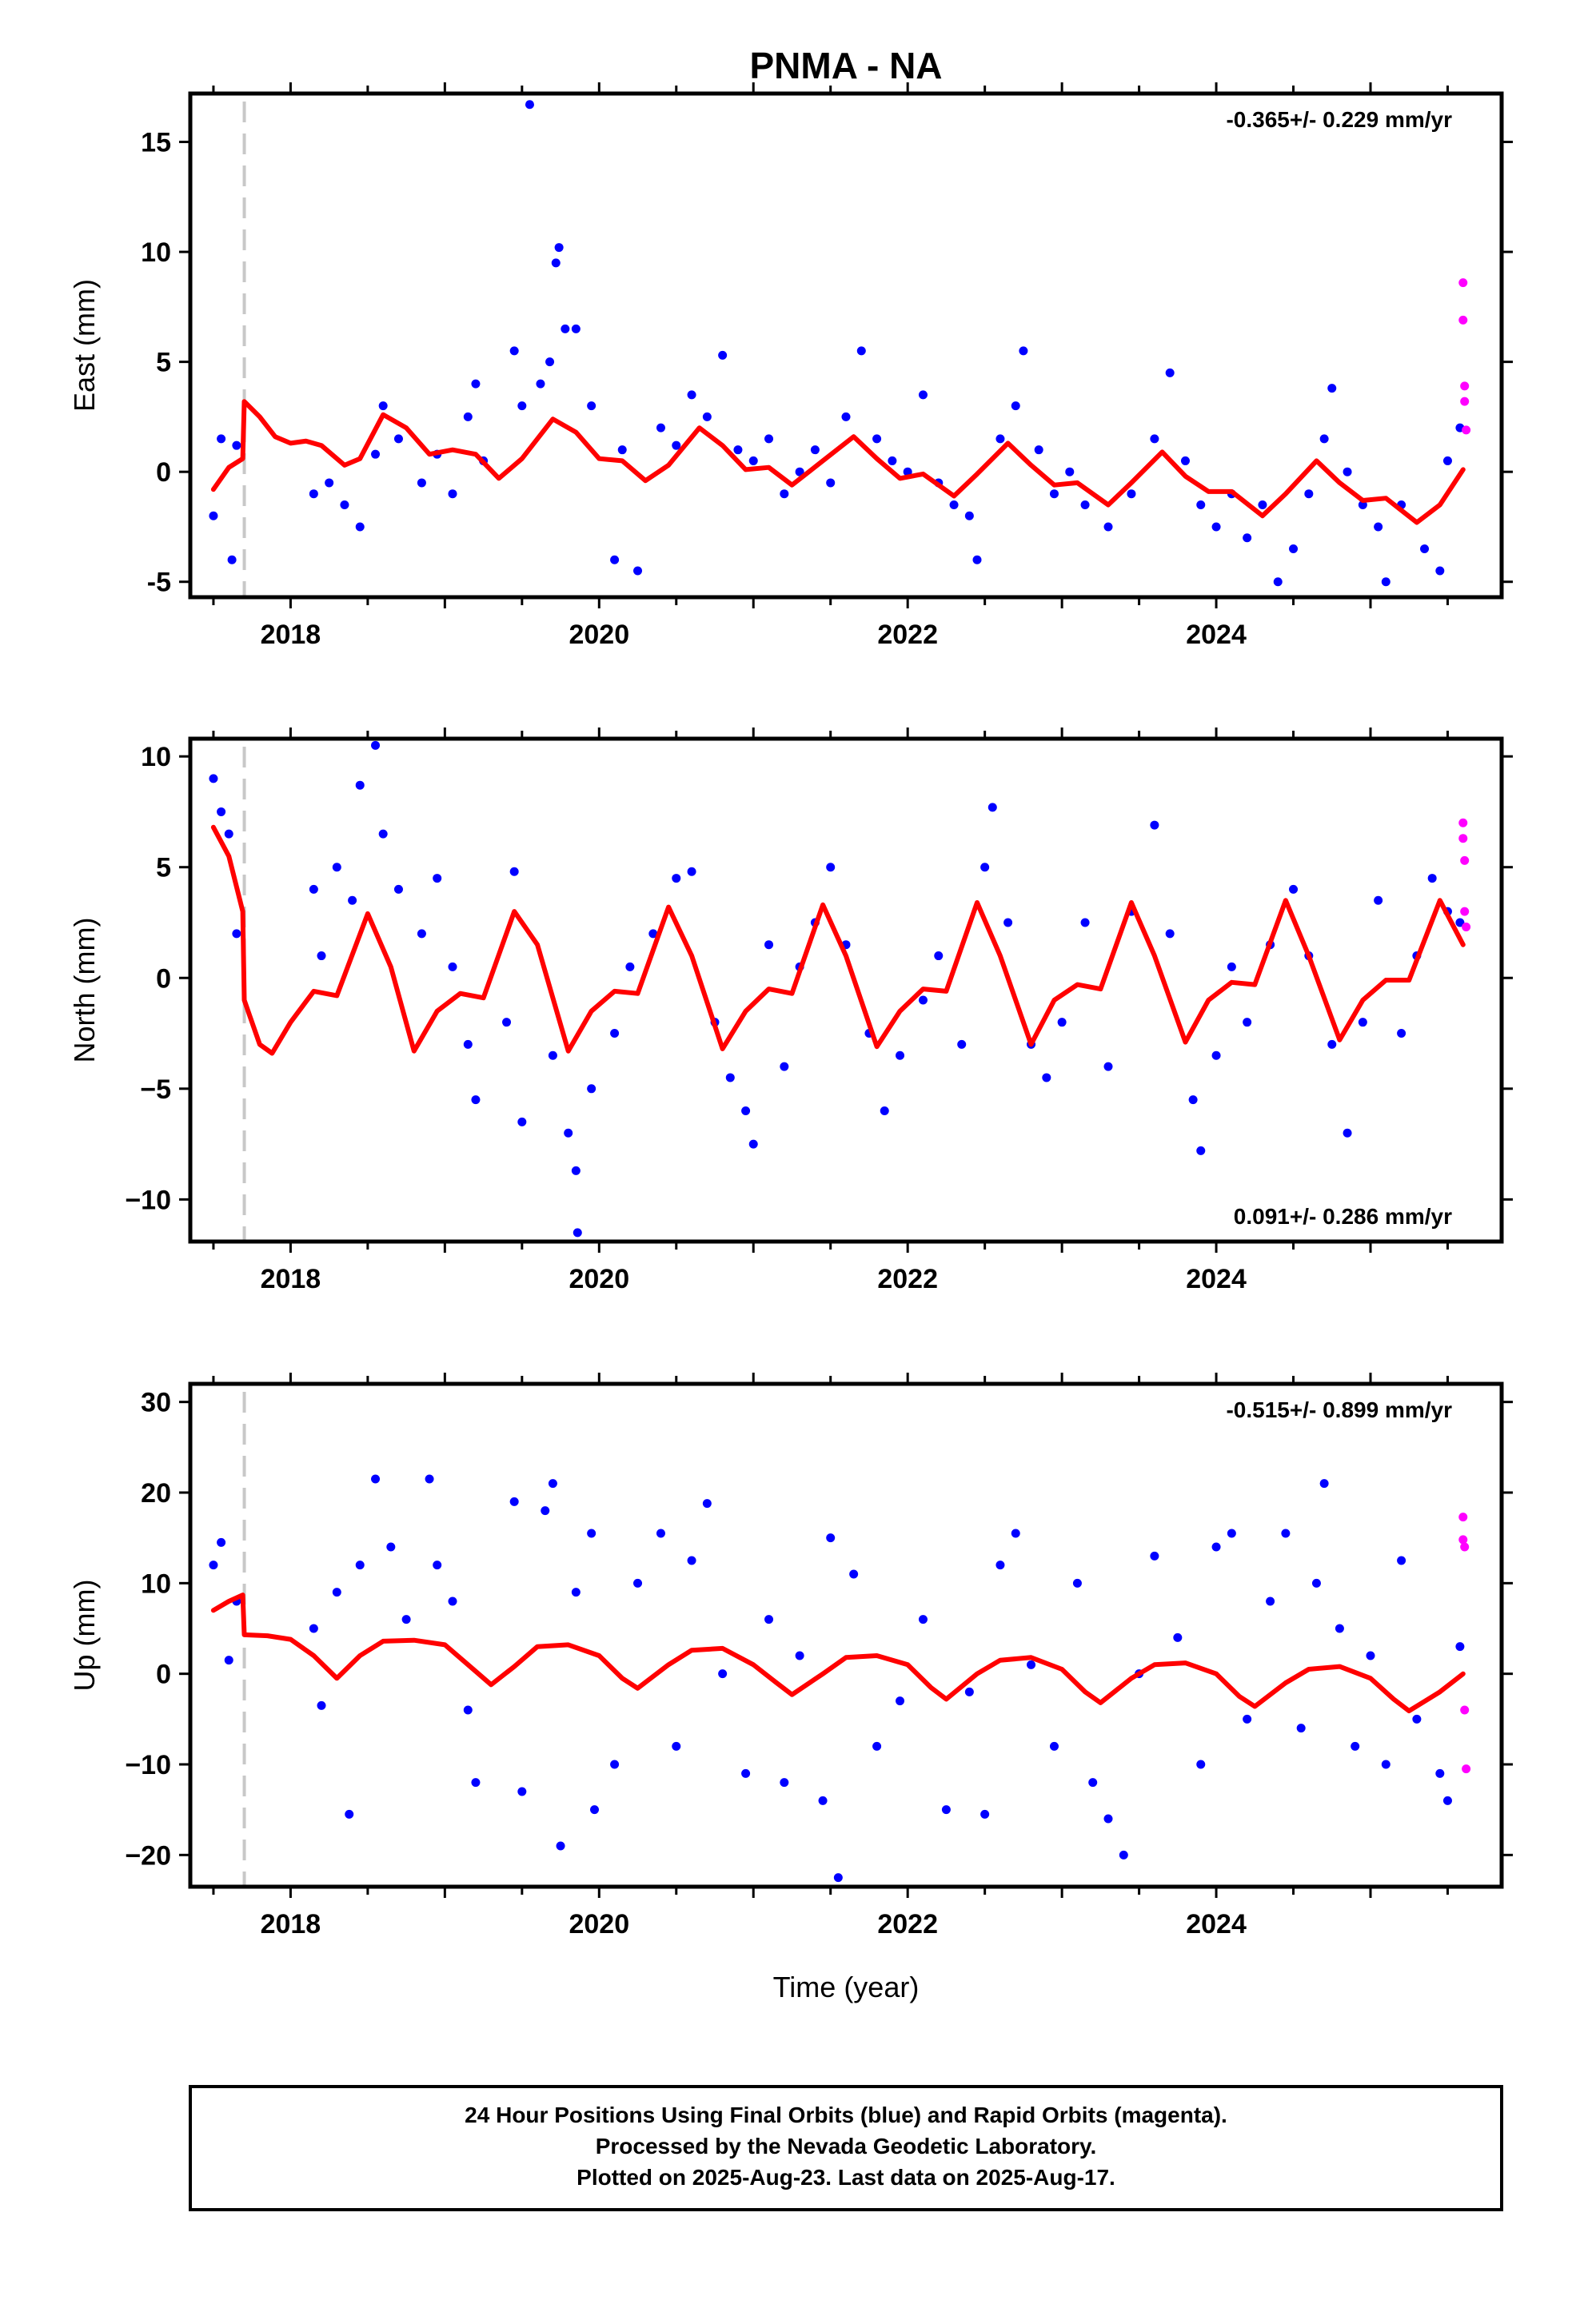 The height and width of the screenshot is (2324, 1580). What do you see at coordinates (163, 1675) in the screenshot?
I see `up-y-tick-label: 0` at bounding box center [163, 1675].